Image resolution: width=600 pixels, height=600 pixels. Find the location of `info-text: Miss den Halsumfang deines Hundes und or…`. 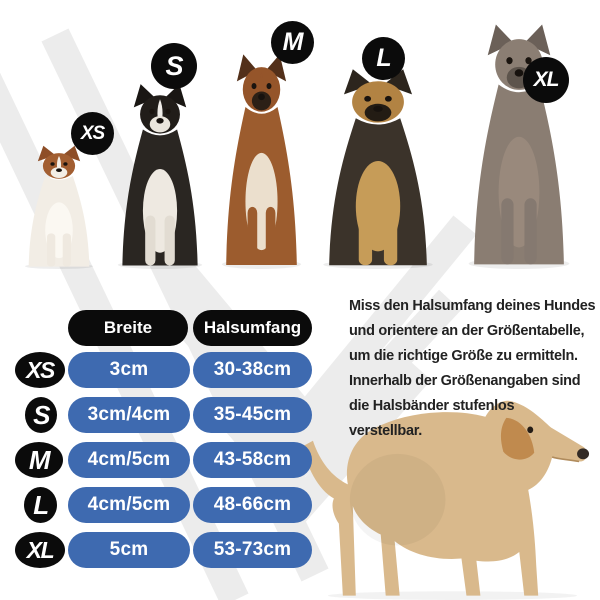

info-text: Miss den Halsumfang deines Hundes und or… is located at coordinates (474, 369).